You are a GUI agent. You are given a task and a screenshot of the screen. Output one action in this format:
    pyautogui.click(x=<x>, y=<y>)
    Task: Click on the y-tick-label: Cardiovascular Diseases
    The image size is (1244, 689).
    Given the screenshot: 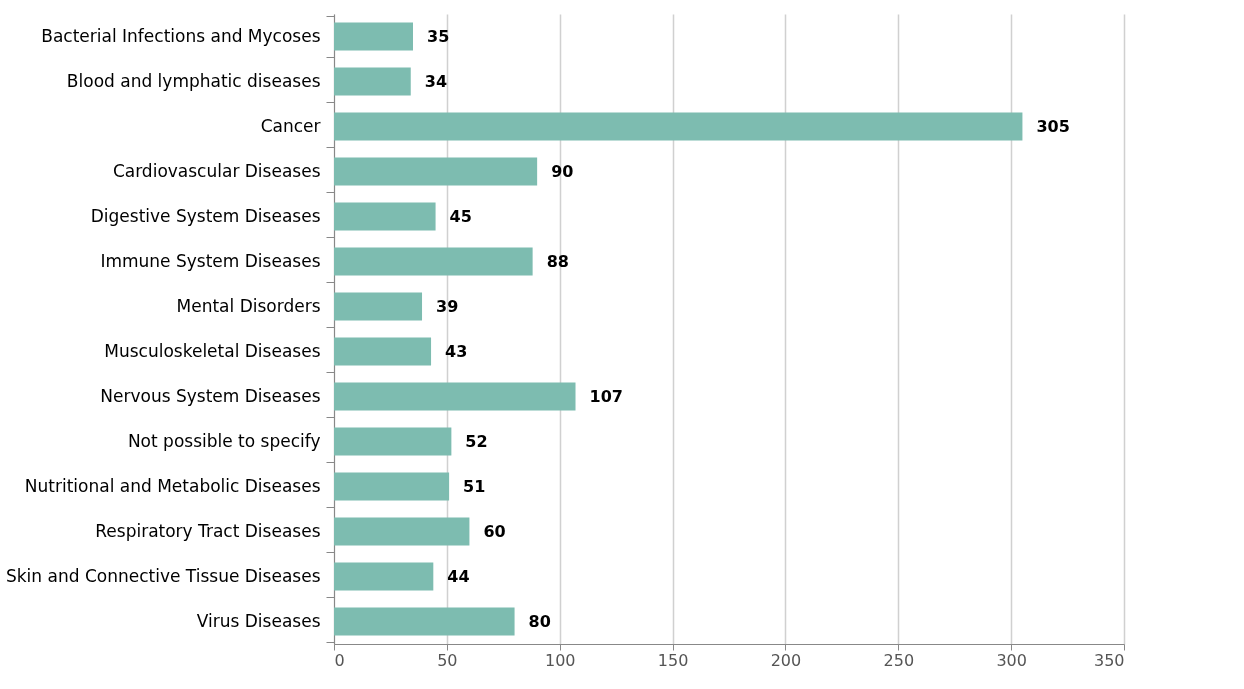 What is the action you would take?
    pyautogui.click(x=216, y=171)
    